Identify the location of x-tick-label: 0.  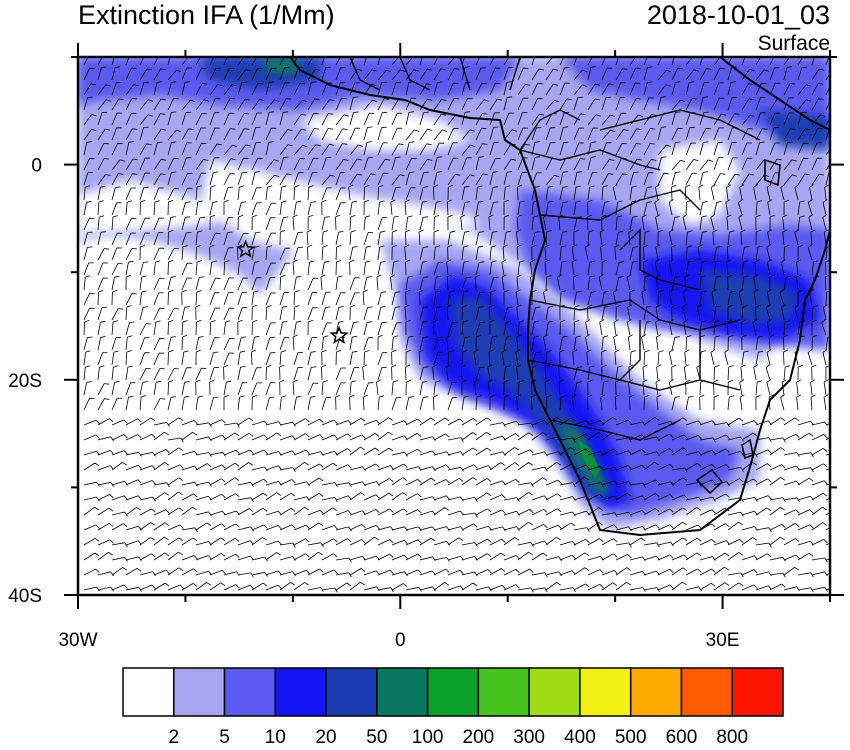
(400, 640).